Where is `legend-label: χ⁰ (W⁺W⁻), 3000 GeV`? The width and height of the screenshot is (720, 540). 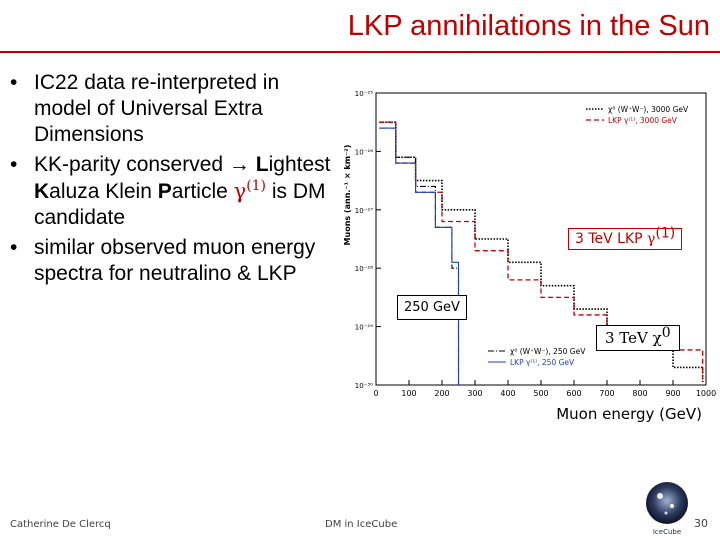 legend-label: χ⁰ (W⁺W⁻), 3000 GeV is located at coordinates (648, 109).